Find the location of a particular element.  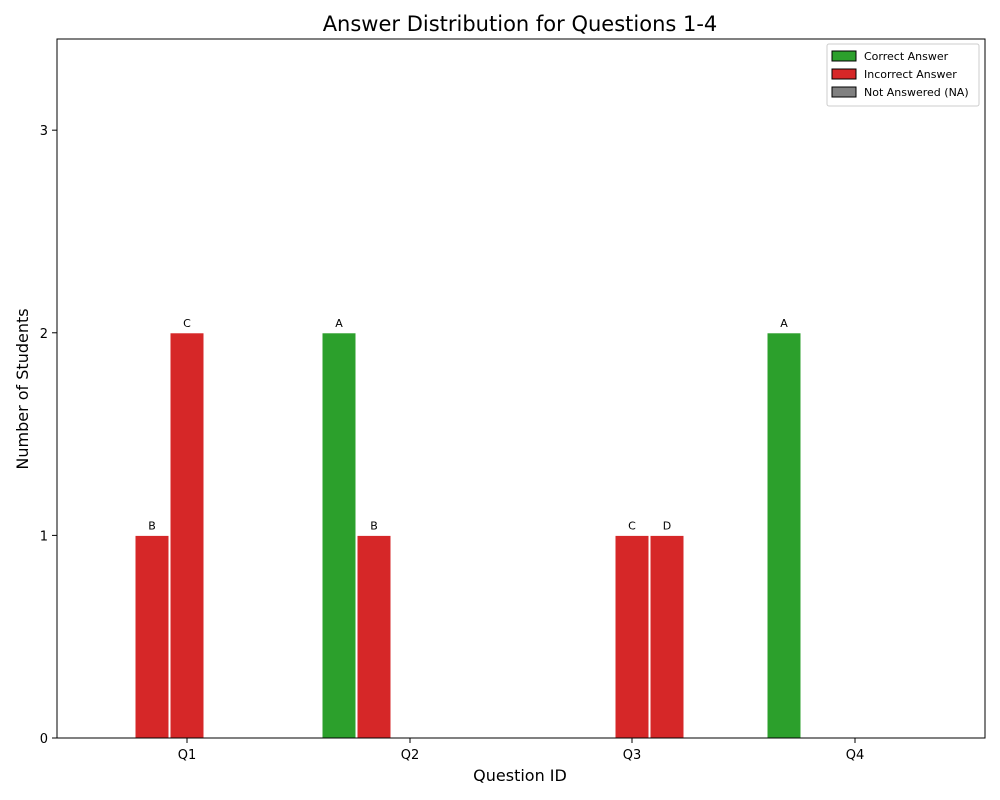

bar-label-q3-d: D is located at coordinates (667, 525).